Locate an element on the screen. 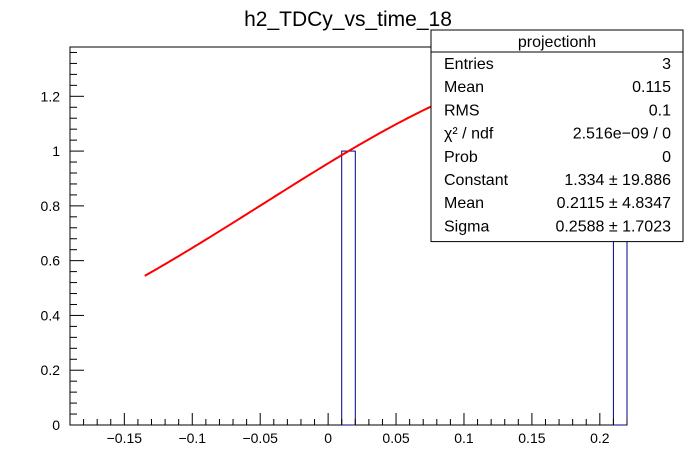  stats-row-value: 1.334 ± 19.886 is located at coordinates (617, 180).